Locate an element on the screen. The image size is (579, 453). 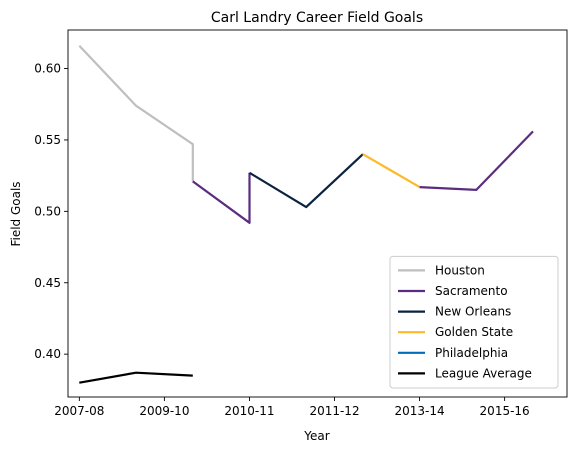
legend-box is located at coordinates (474, 322).